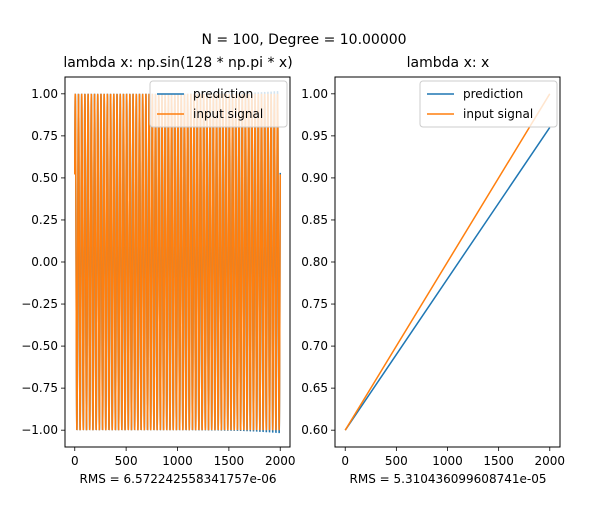 This screenshot has width=597, height=513. I want to click on left-ytick-label: 0.25, so click(44, 220).